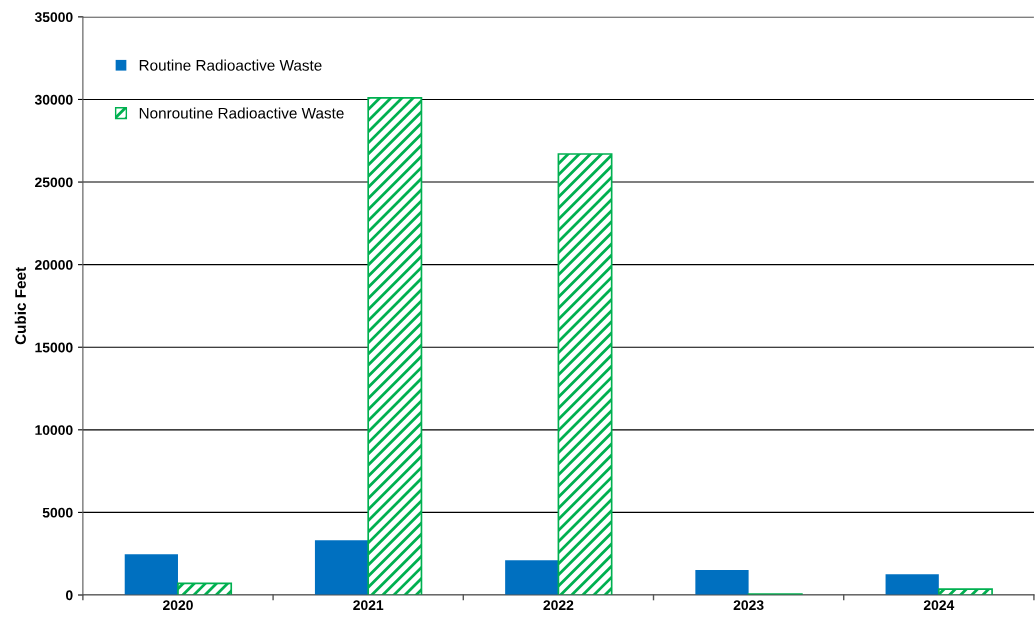 This screenshot has width=1036, height=625. What do you see at coordinates (230, 65) in the screenshot?
I see `legend-label: Routine Radioactive Waste` at bounding box center [230, 65].